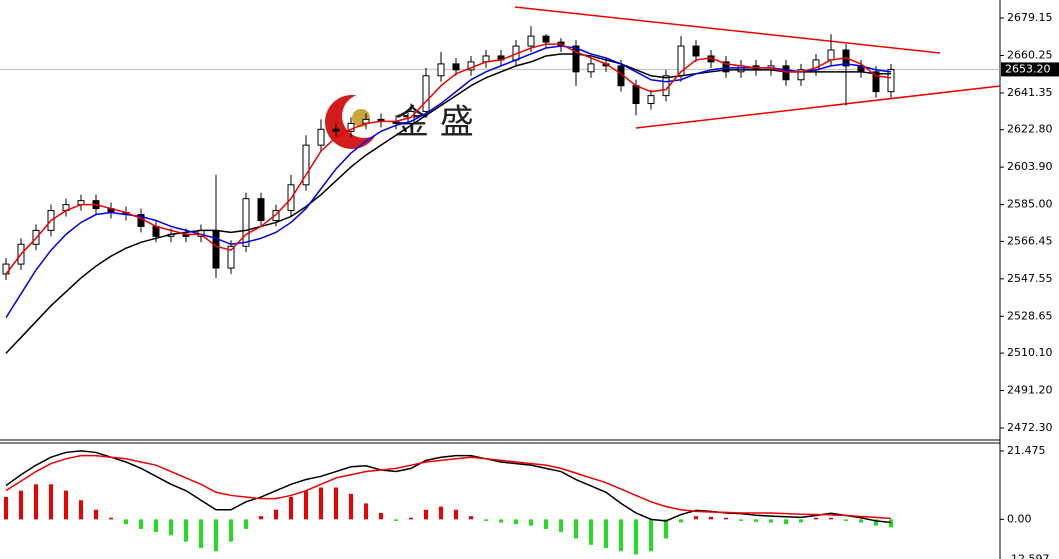 The width and height of the screenshot is (1059, 559). I want to click on y-tick-label: 2528.65, so click(1030, 315).